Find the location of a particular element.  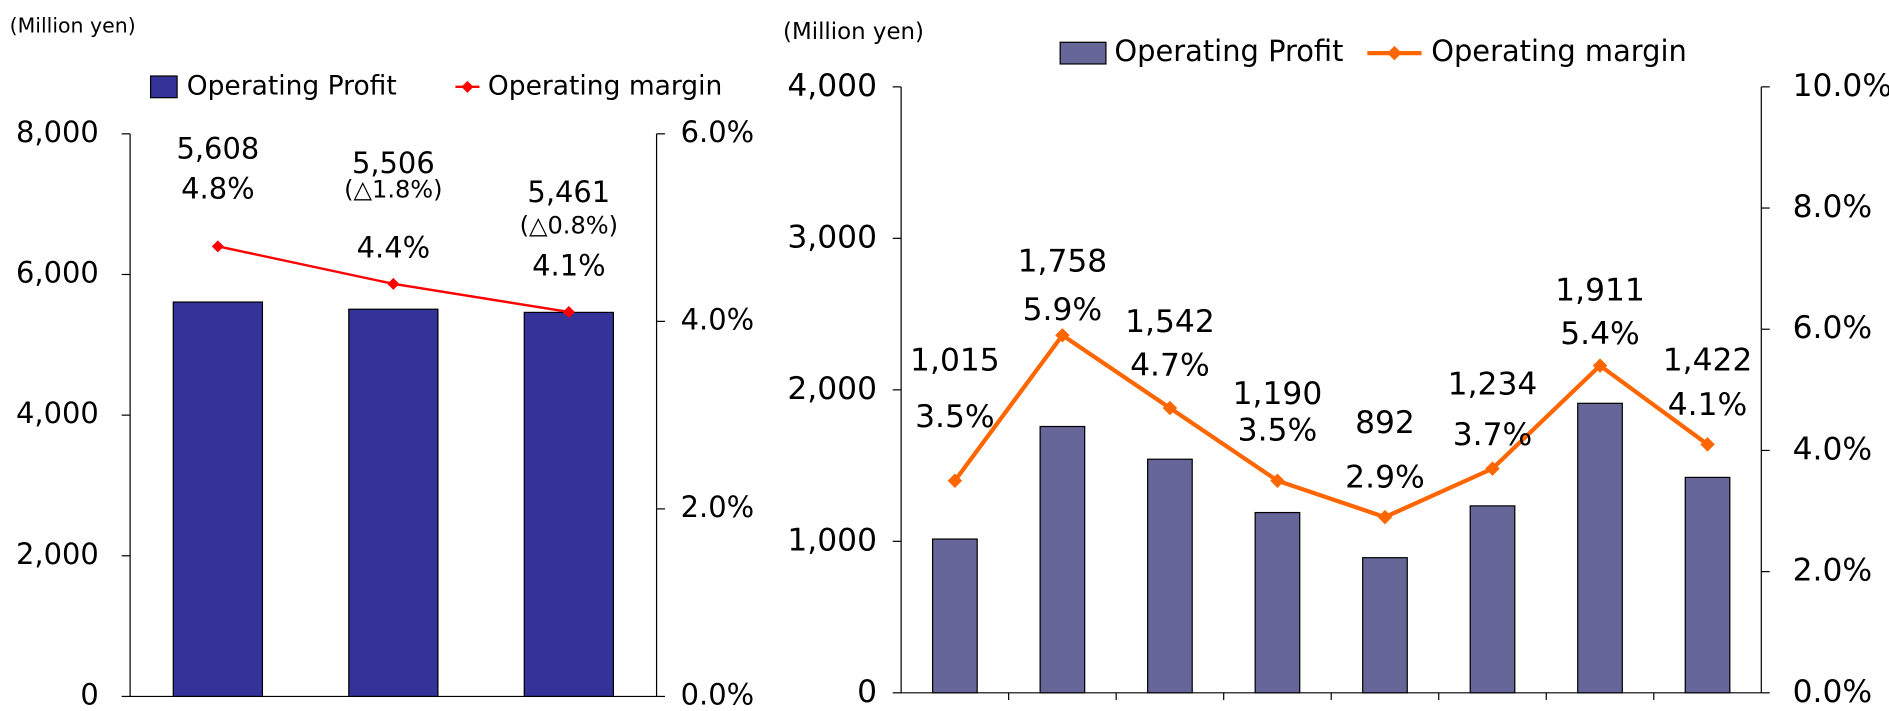

y-tick-label: 6,000 is located at coordinates (57, 272).